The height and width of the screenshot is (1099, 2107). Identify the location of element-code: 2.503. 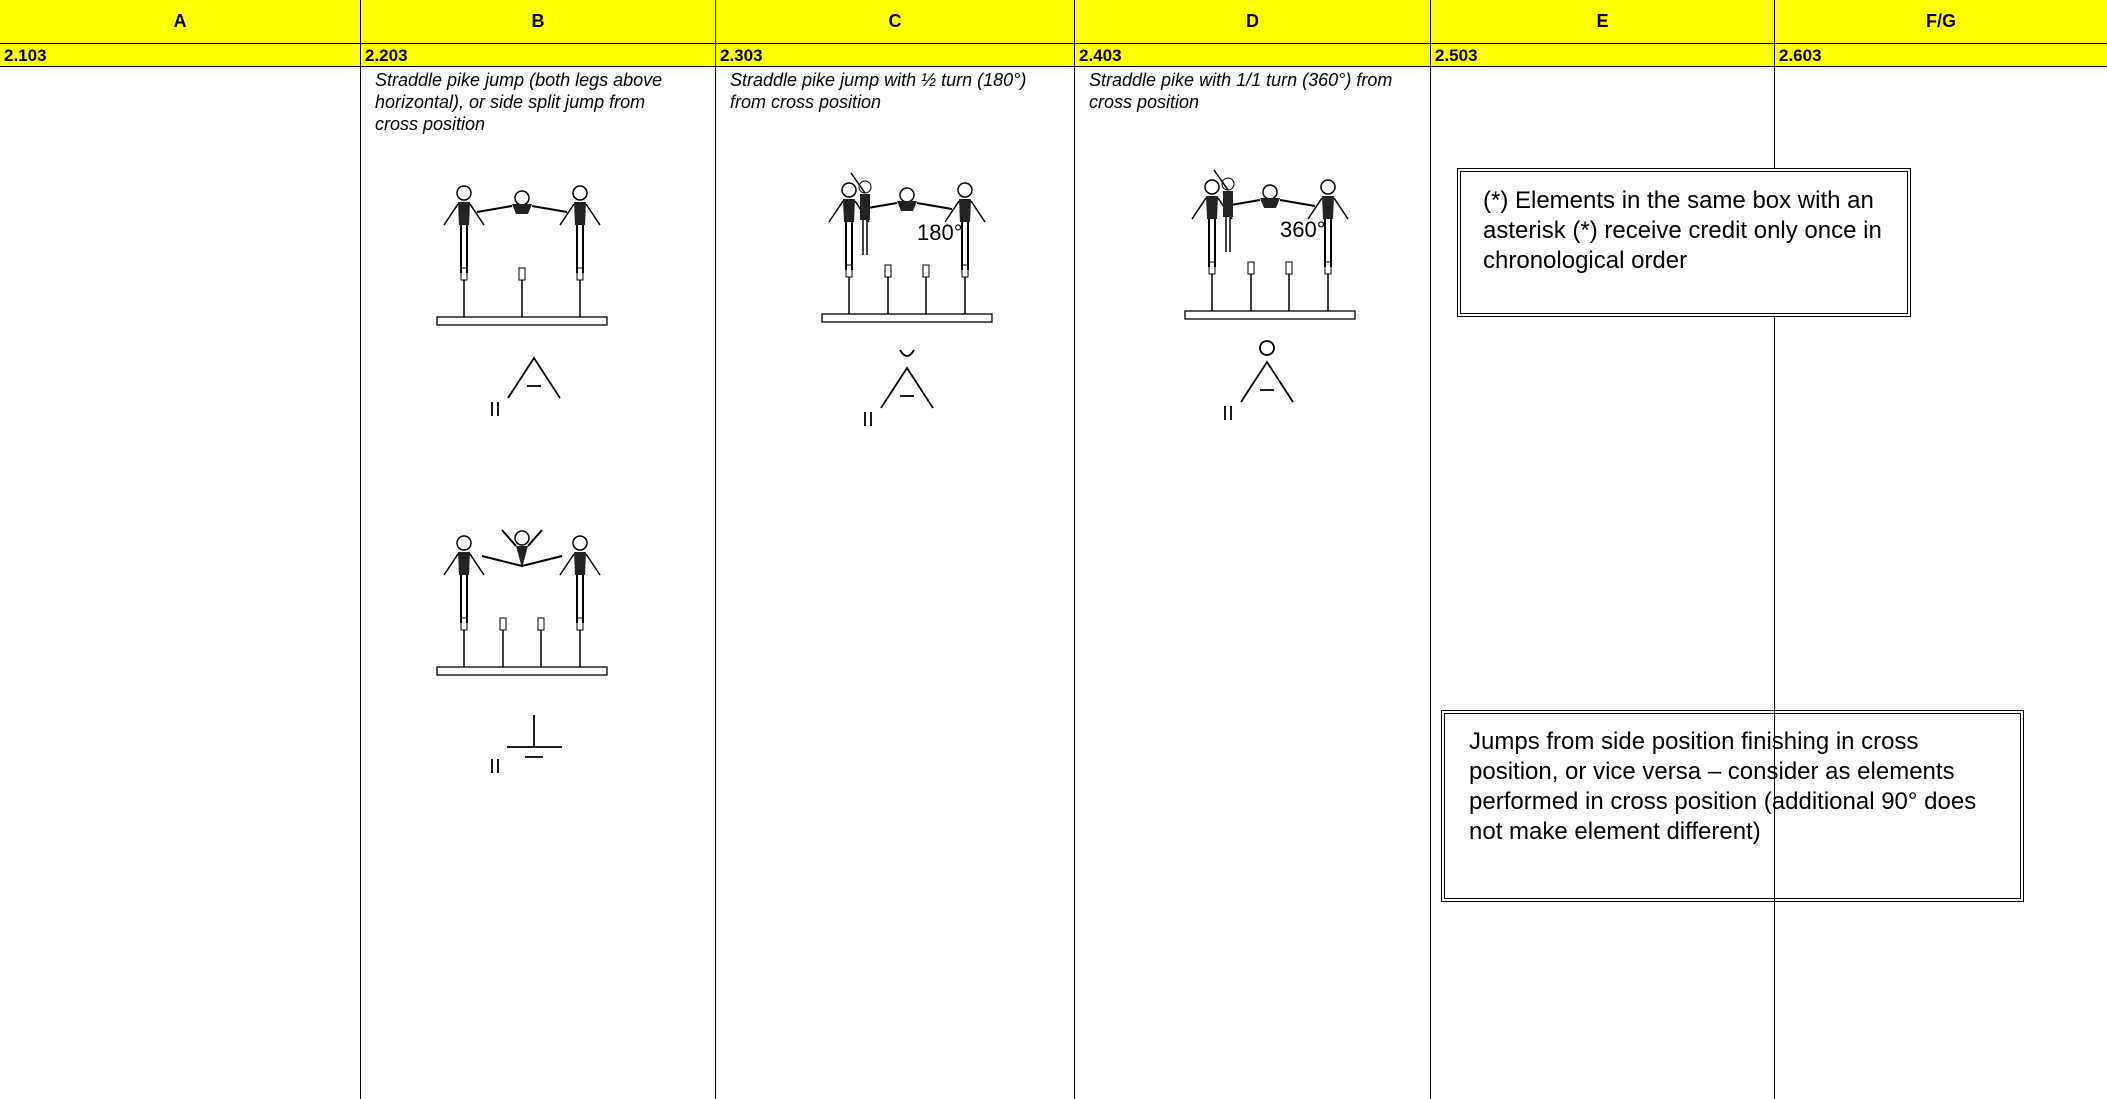
(1602, 55).